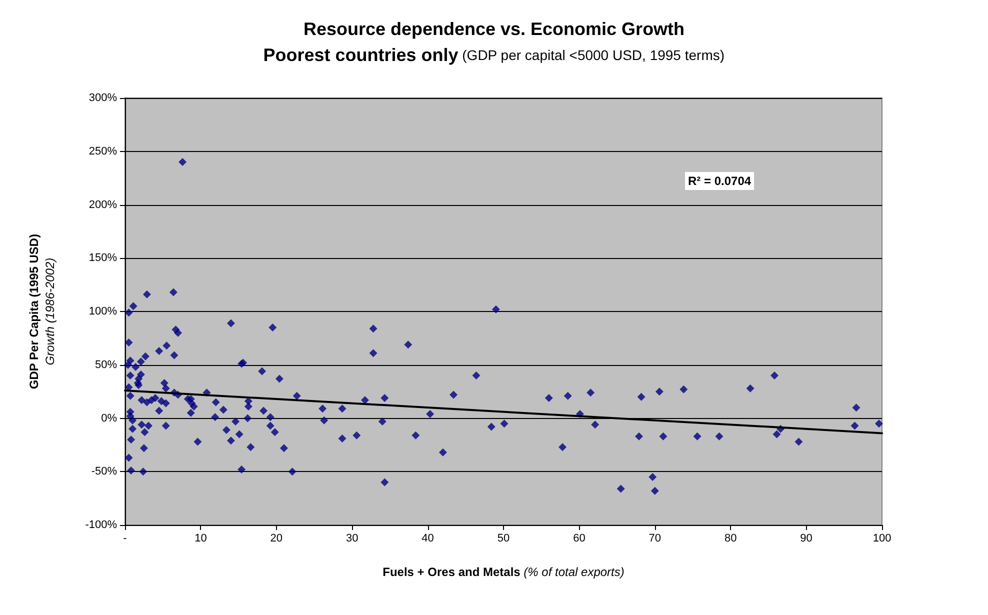 This screenshot has width=988, height=615. I want to click on x-tick-label: 50, so click(503, 538).